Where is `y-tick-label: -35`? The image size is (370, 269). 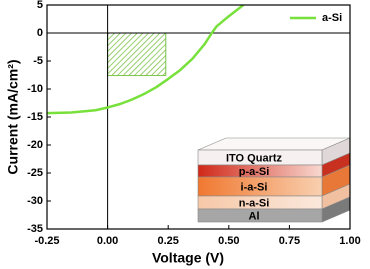 y-tick-label: -35 is located at coordinates (35, 229).